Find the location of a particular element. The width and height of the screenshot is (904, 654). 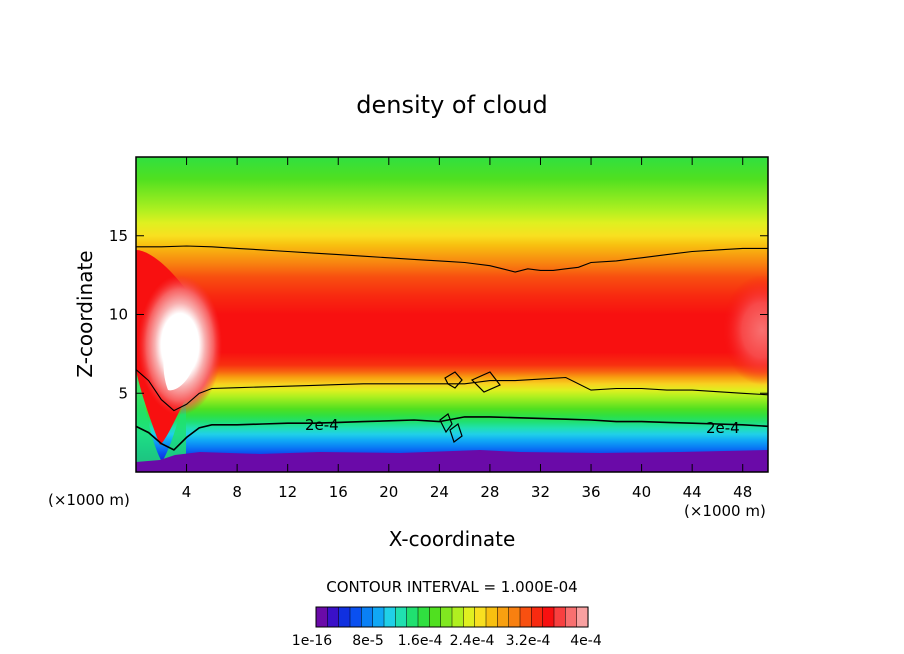

right-core is located at coordinates (745, 330).